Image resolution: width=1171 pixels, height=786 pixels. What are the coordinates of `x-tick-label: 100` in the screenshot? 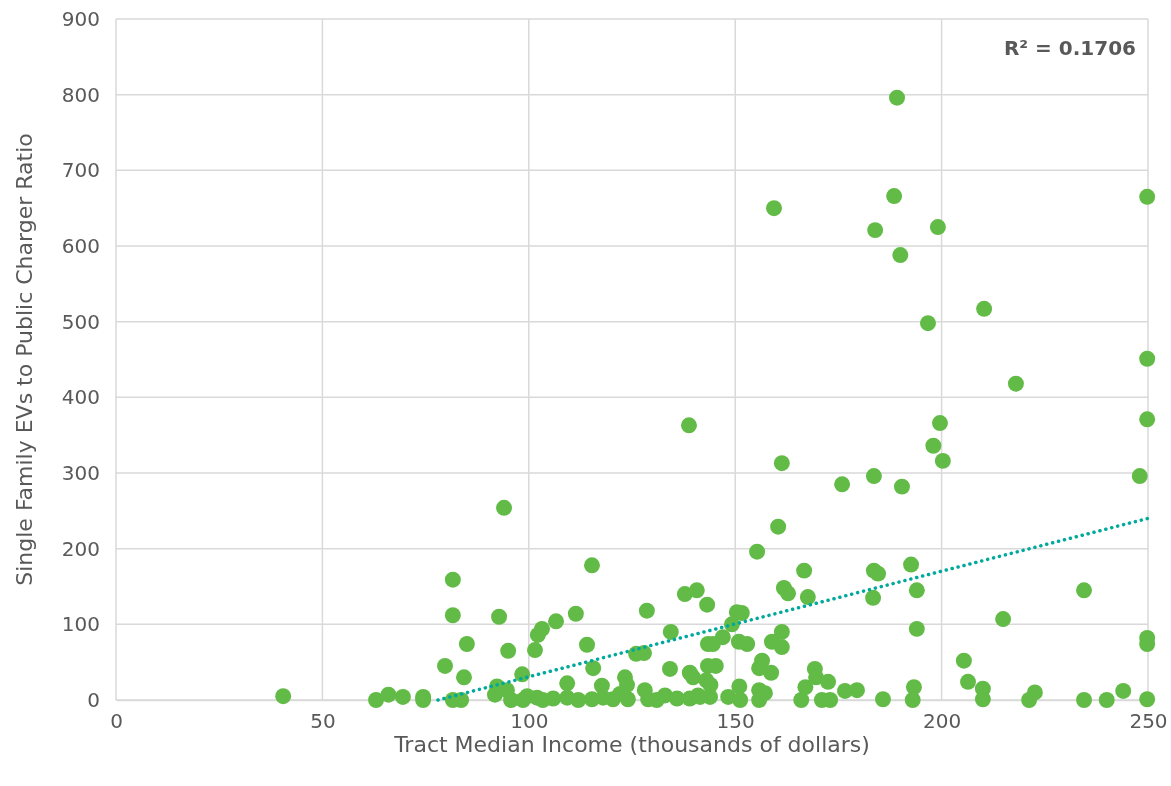 It's located at (529, 721).